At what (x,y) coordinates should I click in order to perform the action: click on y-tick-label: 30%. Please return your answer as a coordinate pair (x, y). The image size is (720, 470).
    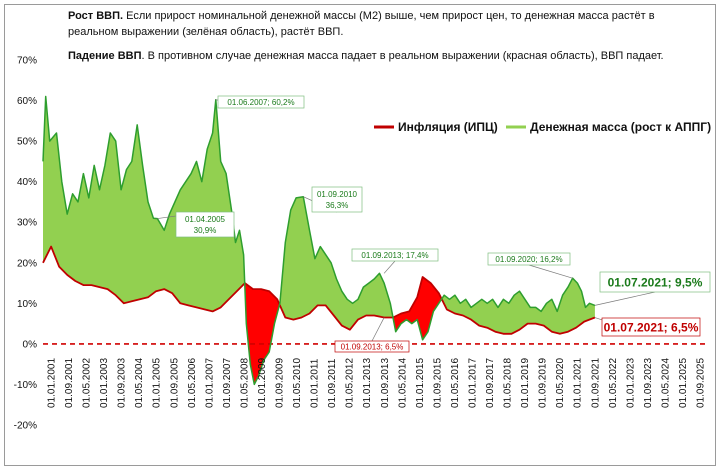
    Looking at the image, I should click on (27, 223).